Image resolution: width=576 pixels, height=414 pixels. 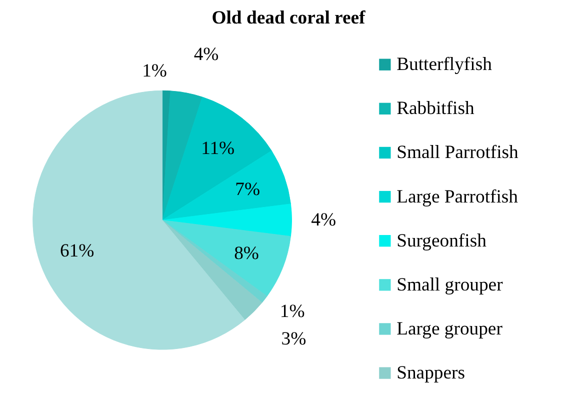 What do you see at coordinates (450, 329) in the screenshot?
I see `legend-label: Large grouper` at bounding box center [450, 329].